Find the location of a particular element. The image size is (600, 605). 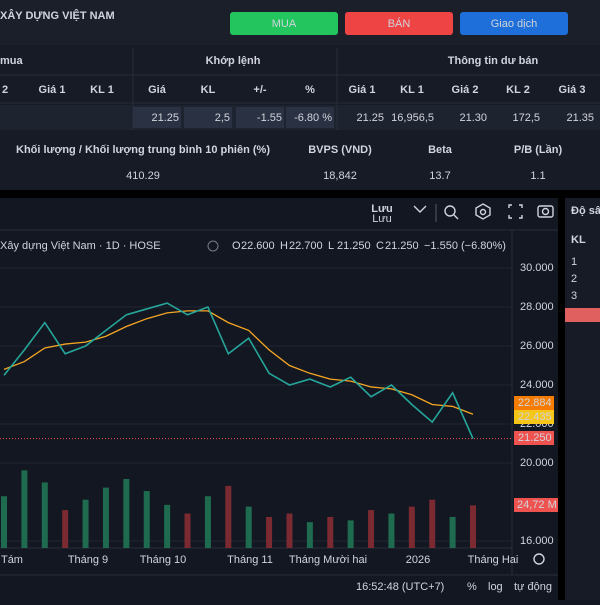

quote-cell: -1.55 is located at coordinates (269, 118).